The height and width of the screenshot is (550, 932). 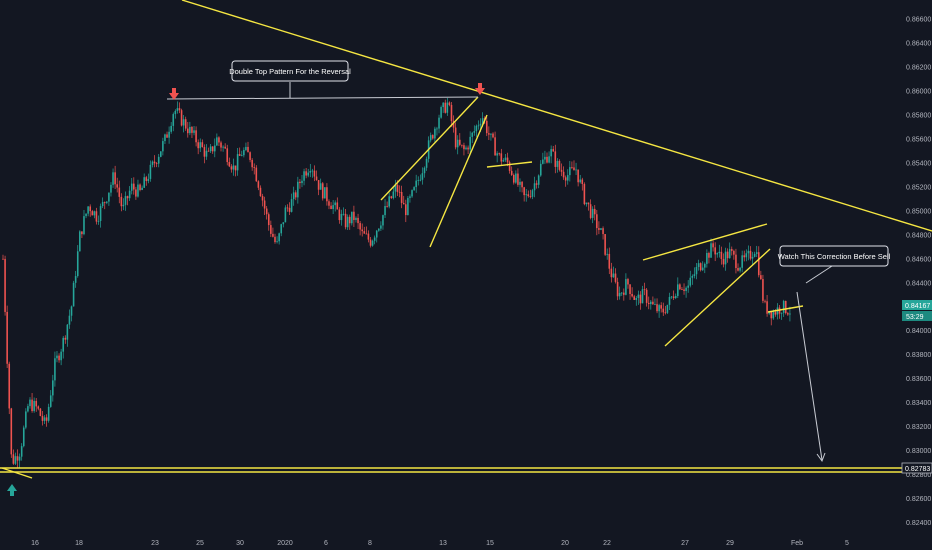 What do you see at coordinates (17, 473) in the screenshot?
I see `bottom-touch-line` at bounding box center [17, 473].